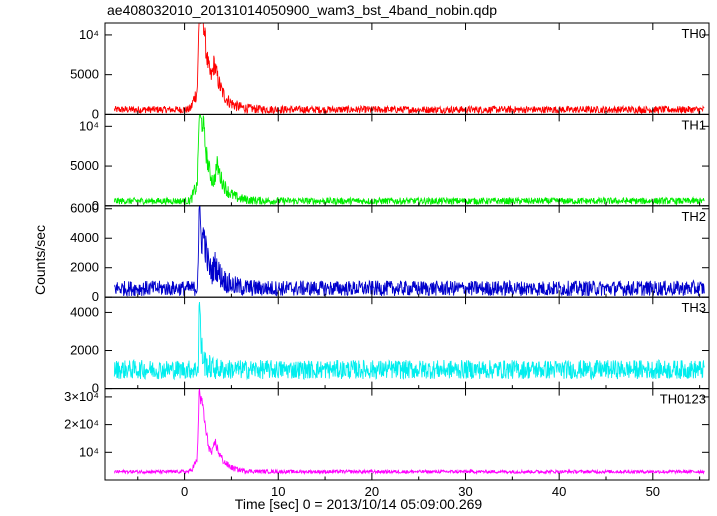 This screenshot has height=516, width=717. I want to click on series-line-th0123, so click(409, 432).